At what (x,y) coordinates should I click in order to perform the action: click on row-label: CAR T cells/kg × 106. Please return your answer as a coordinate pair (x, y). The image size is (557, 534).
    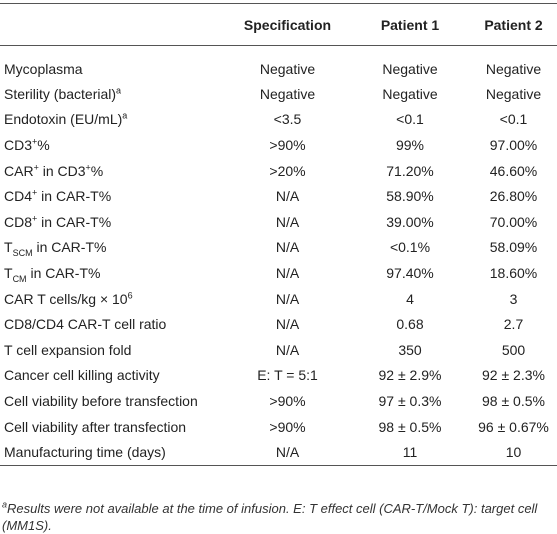
    Looking at the image, I should click on (112, 299).